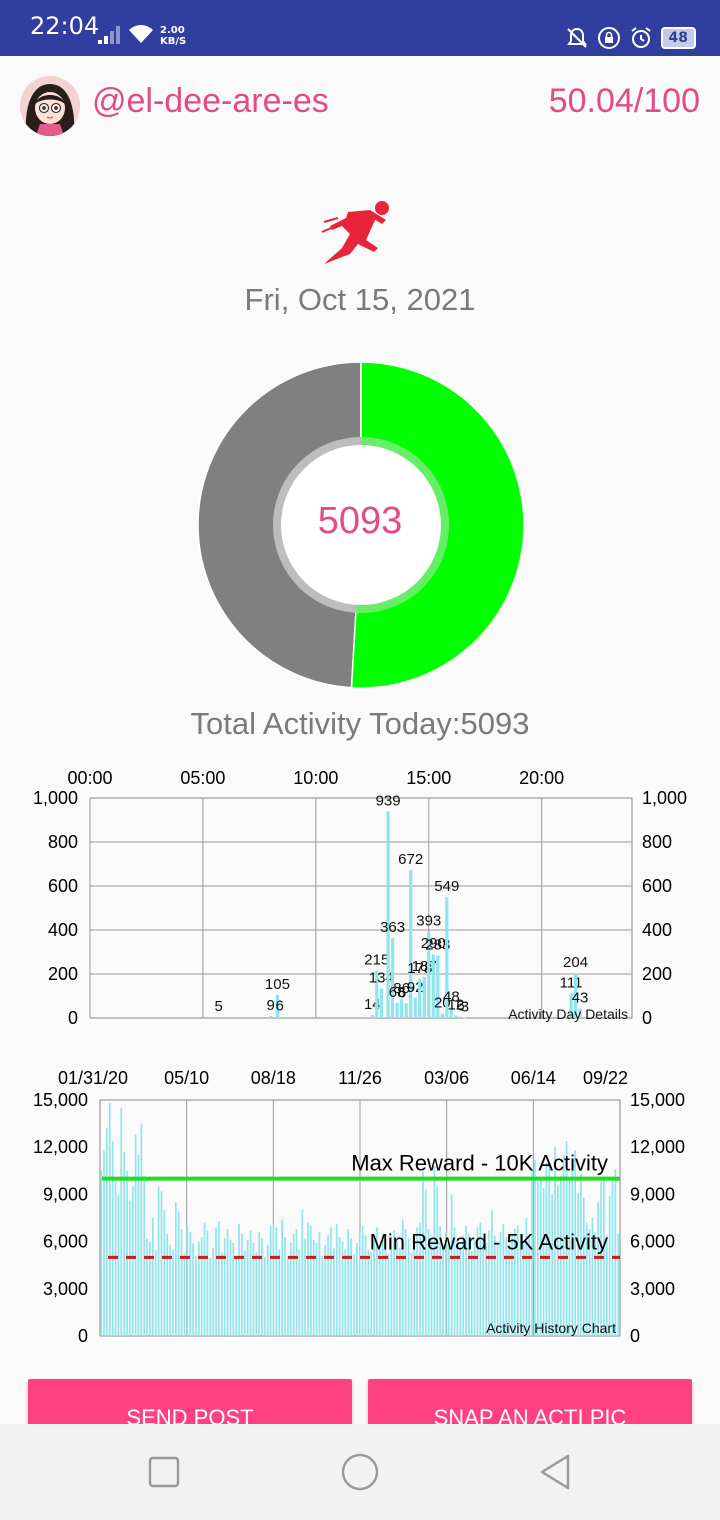 This screenshot has height=1520, width=720. I want to click on status-bar: 22:04 2.00 KB/S 48, so click(360, 28).